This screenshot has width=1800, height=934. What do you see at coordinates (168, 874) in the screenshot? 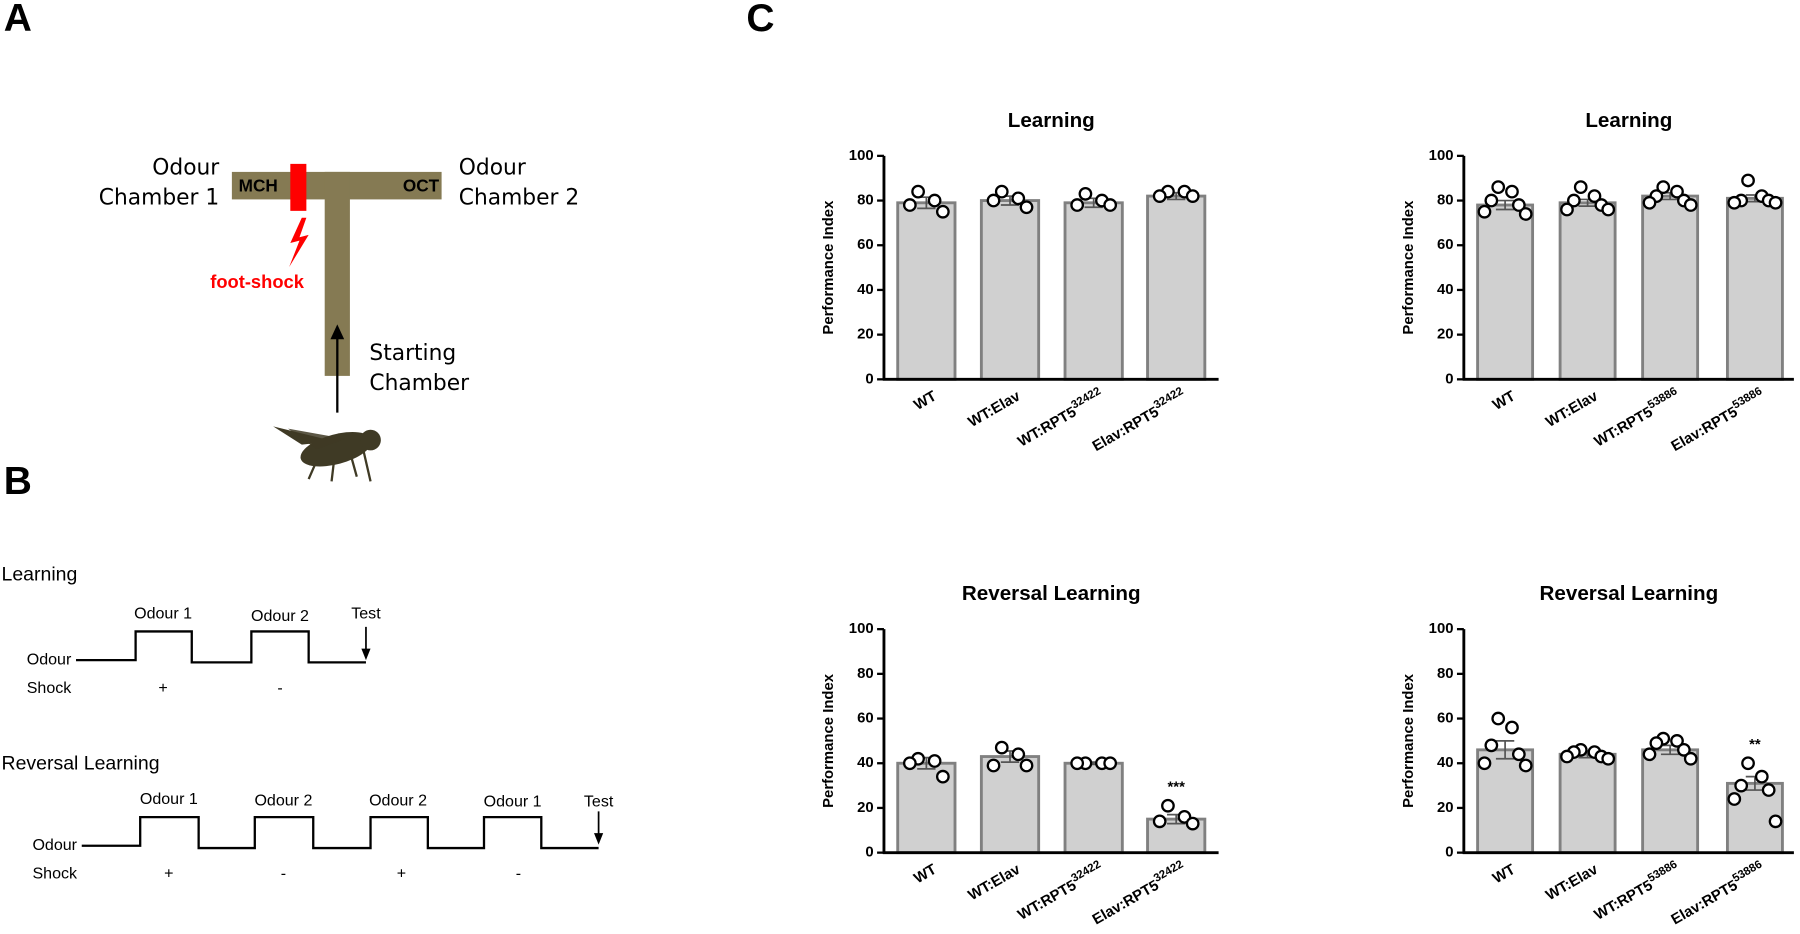
I see `shock-sign: +` at bounding box center [168, 874].